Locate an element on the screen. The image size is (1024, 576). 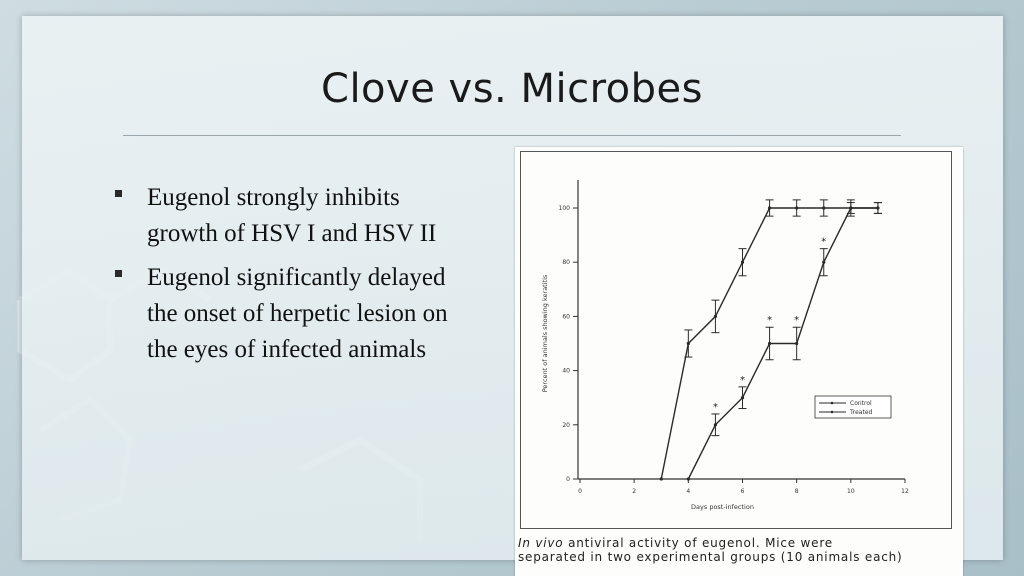
y-tick-label: 80 is located at coordinates (566, 262).